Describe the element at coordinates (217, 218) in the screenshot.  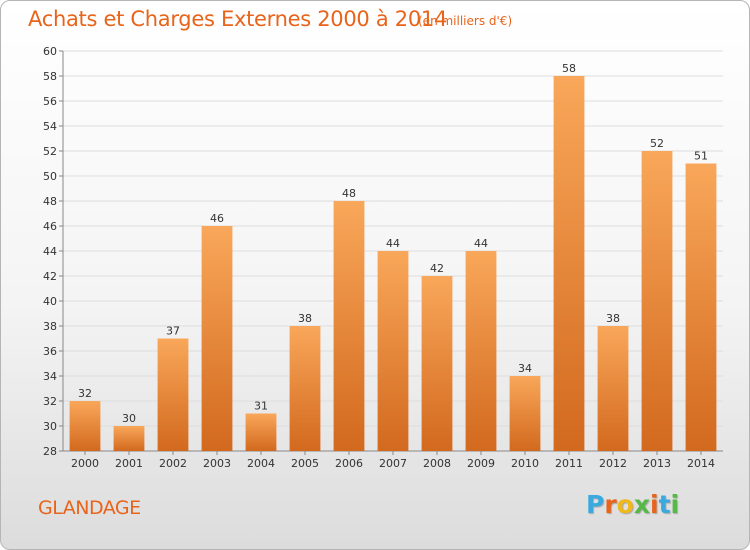
I see `value-label-2003: 46` at that location.